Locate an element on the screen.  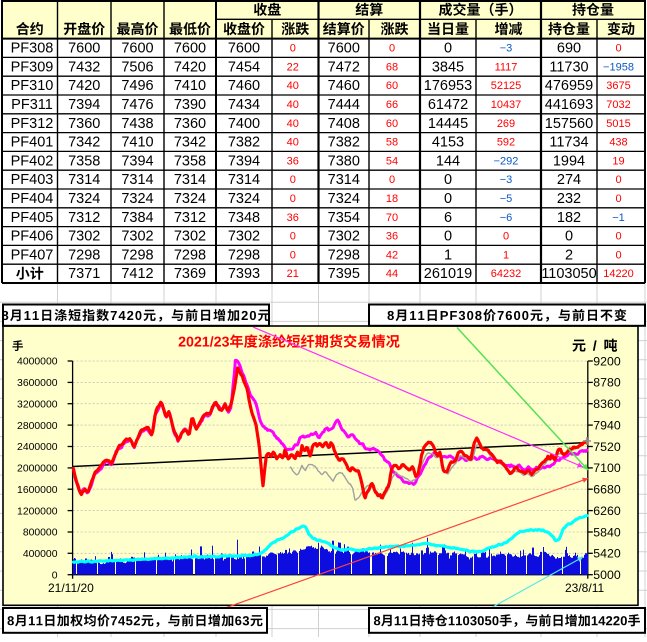
svg-text: 5840 is located at coordinates (607, 532).